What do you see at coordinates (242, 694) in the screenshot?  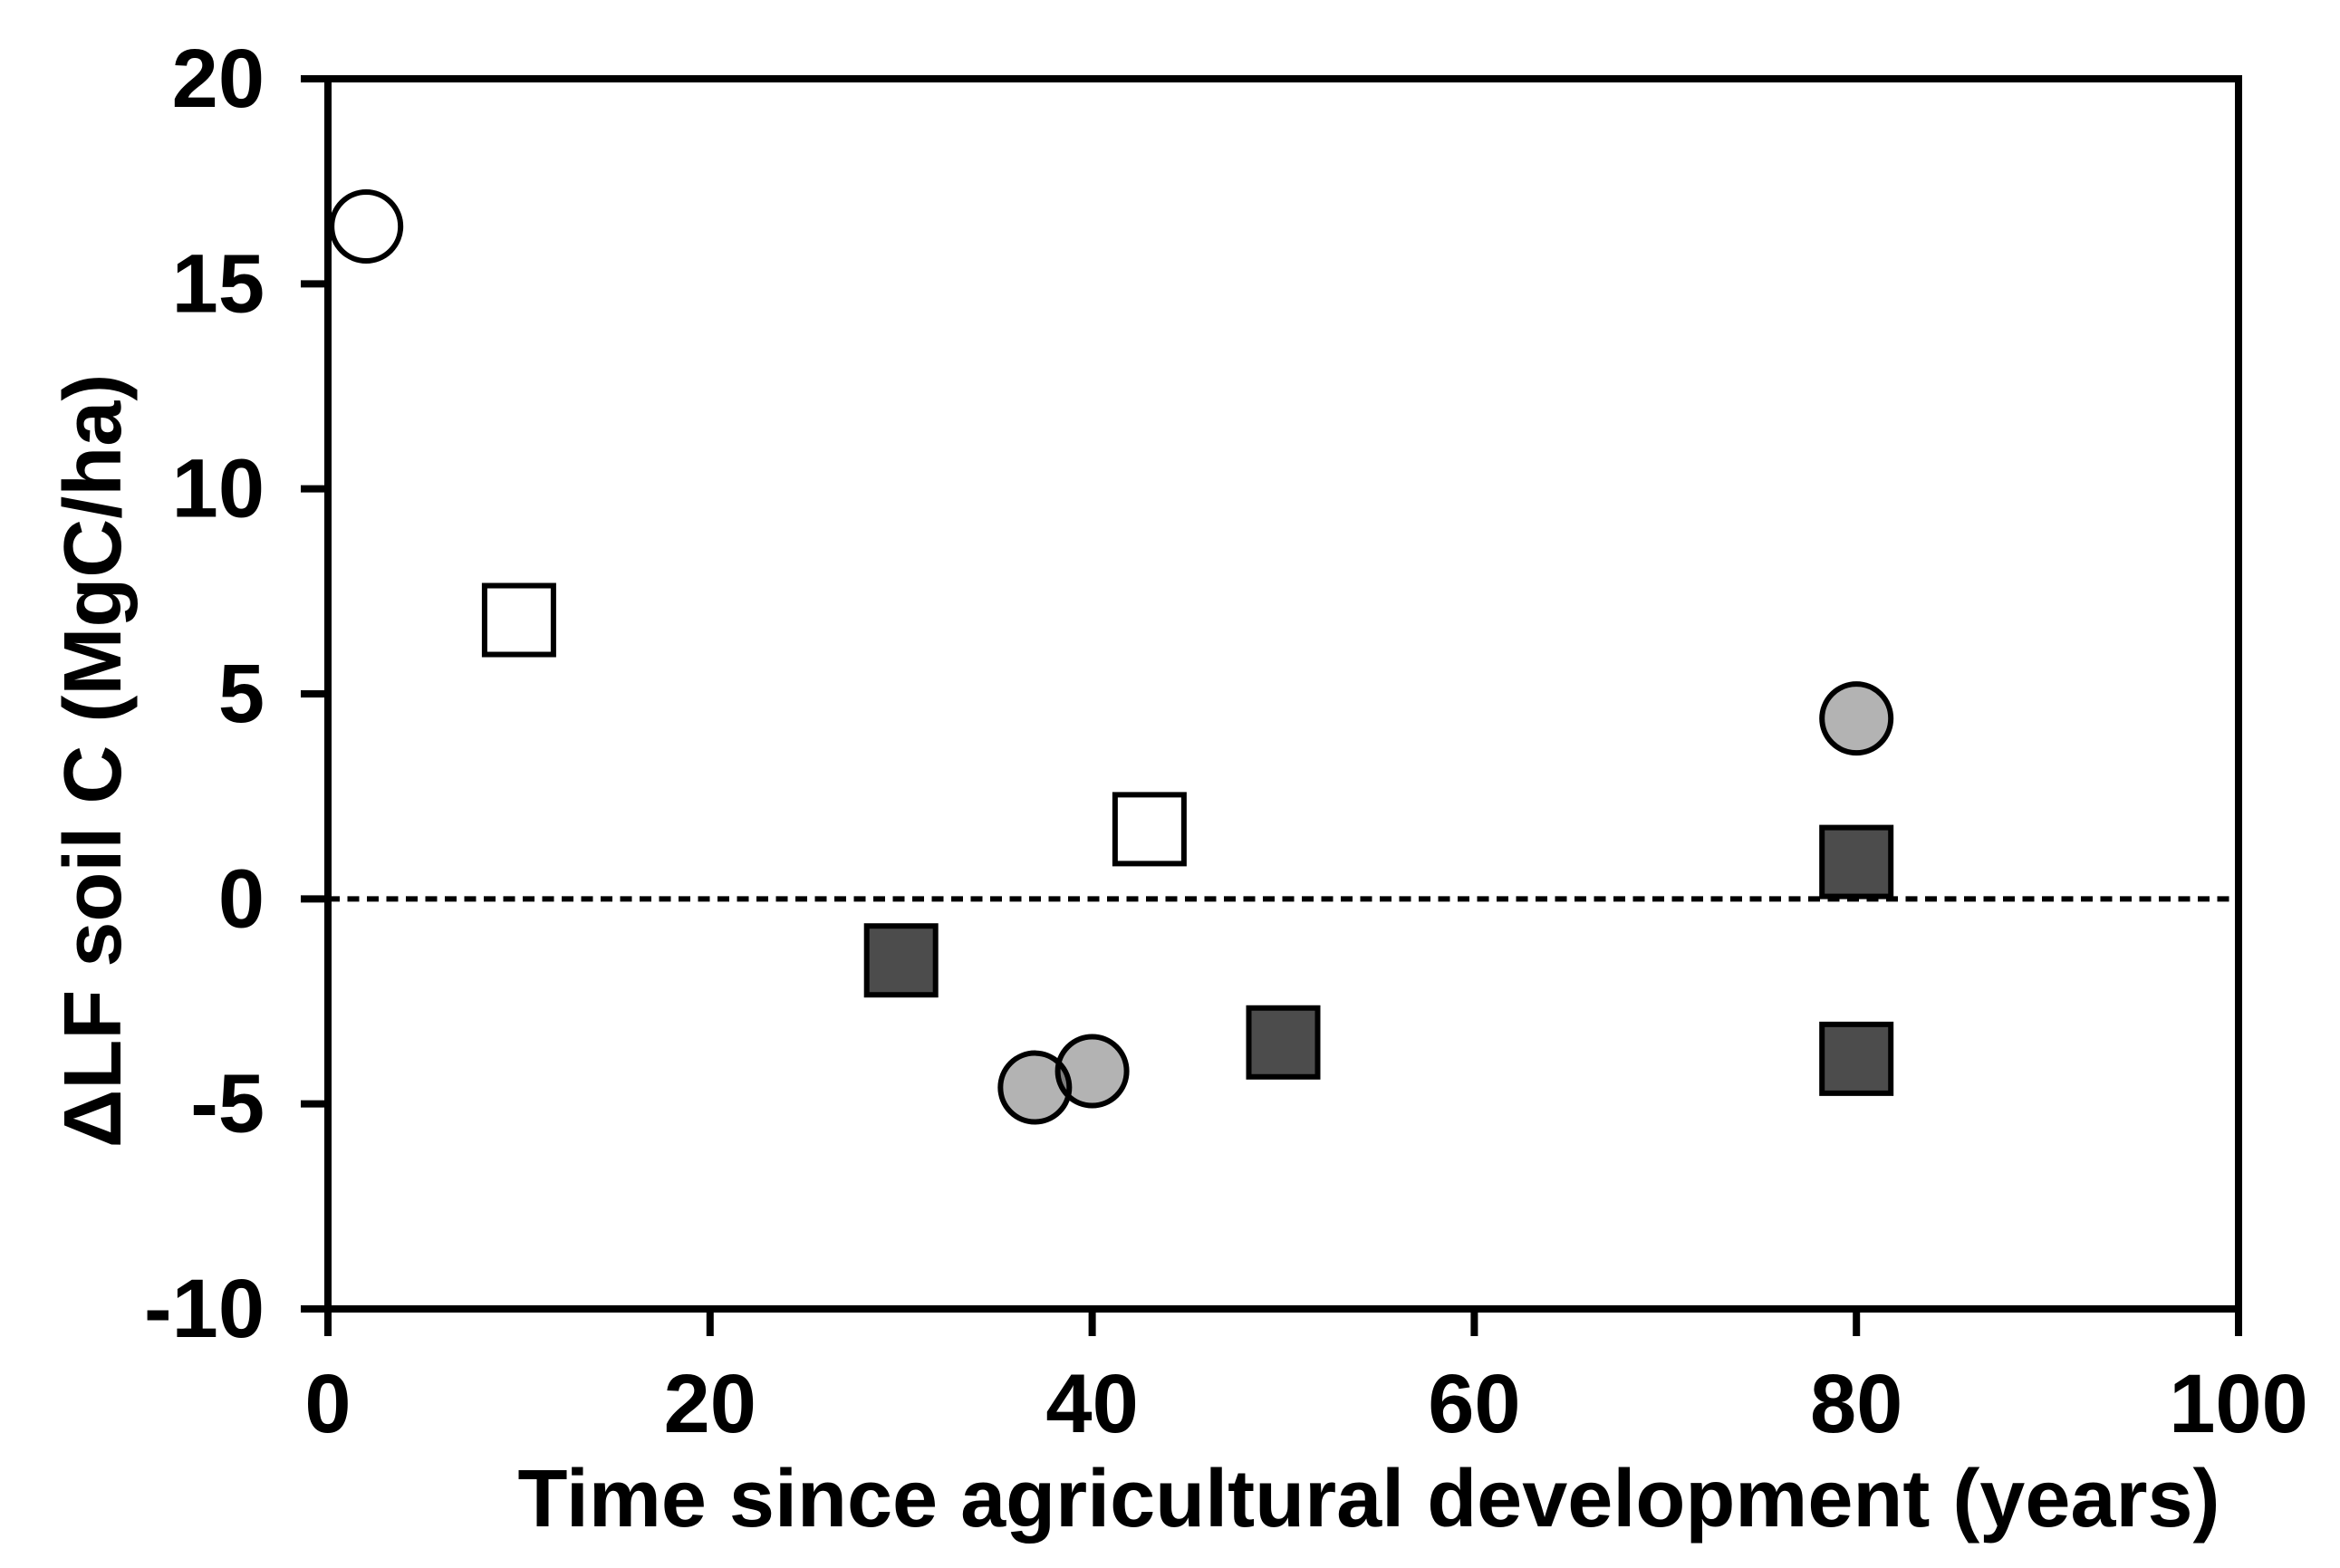 I see `y-tick-label: 5` at bounding box center [242, 694].